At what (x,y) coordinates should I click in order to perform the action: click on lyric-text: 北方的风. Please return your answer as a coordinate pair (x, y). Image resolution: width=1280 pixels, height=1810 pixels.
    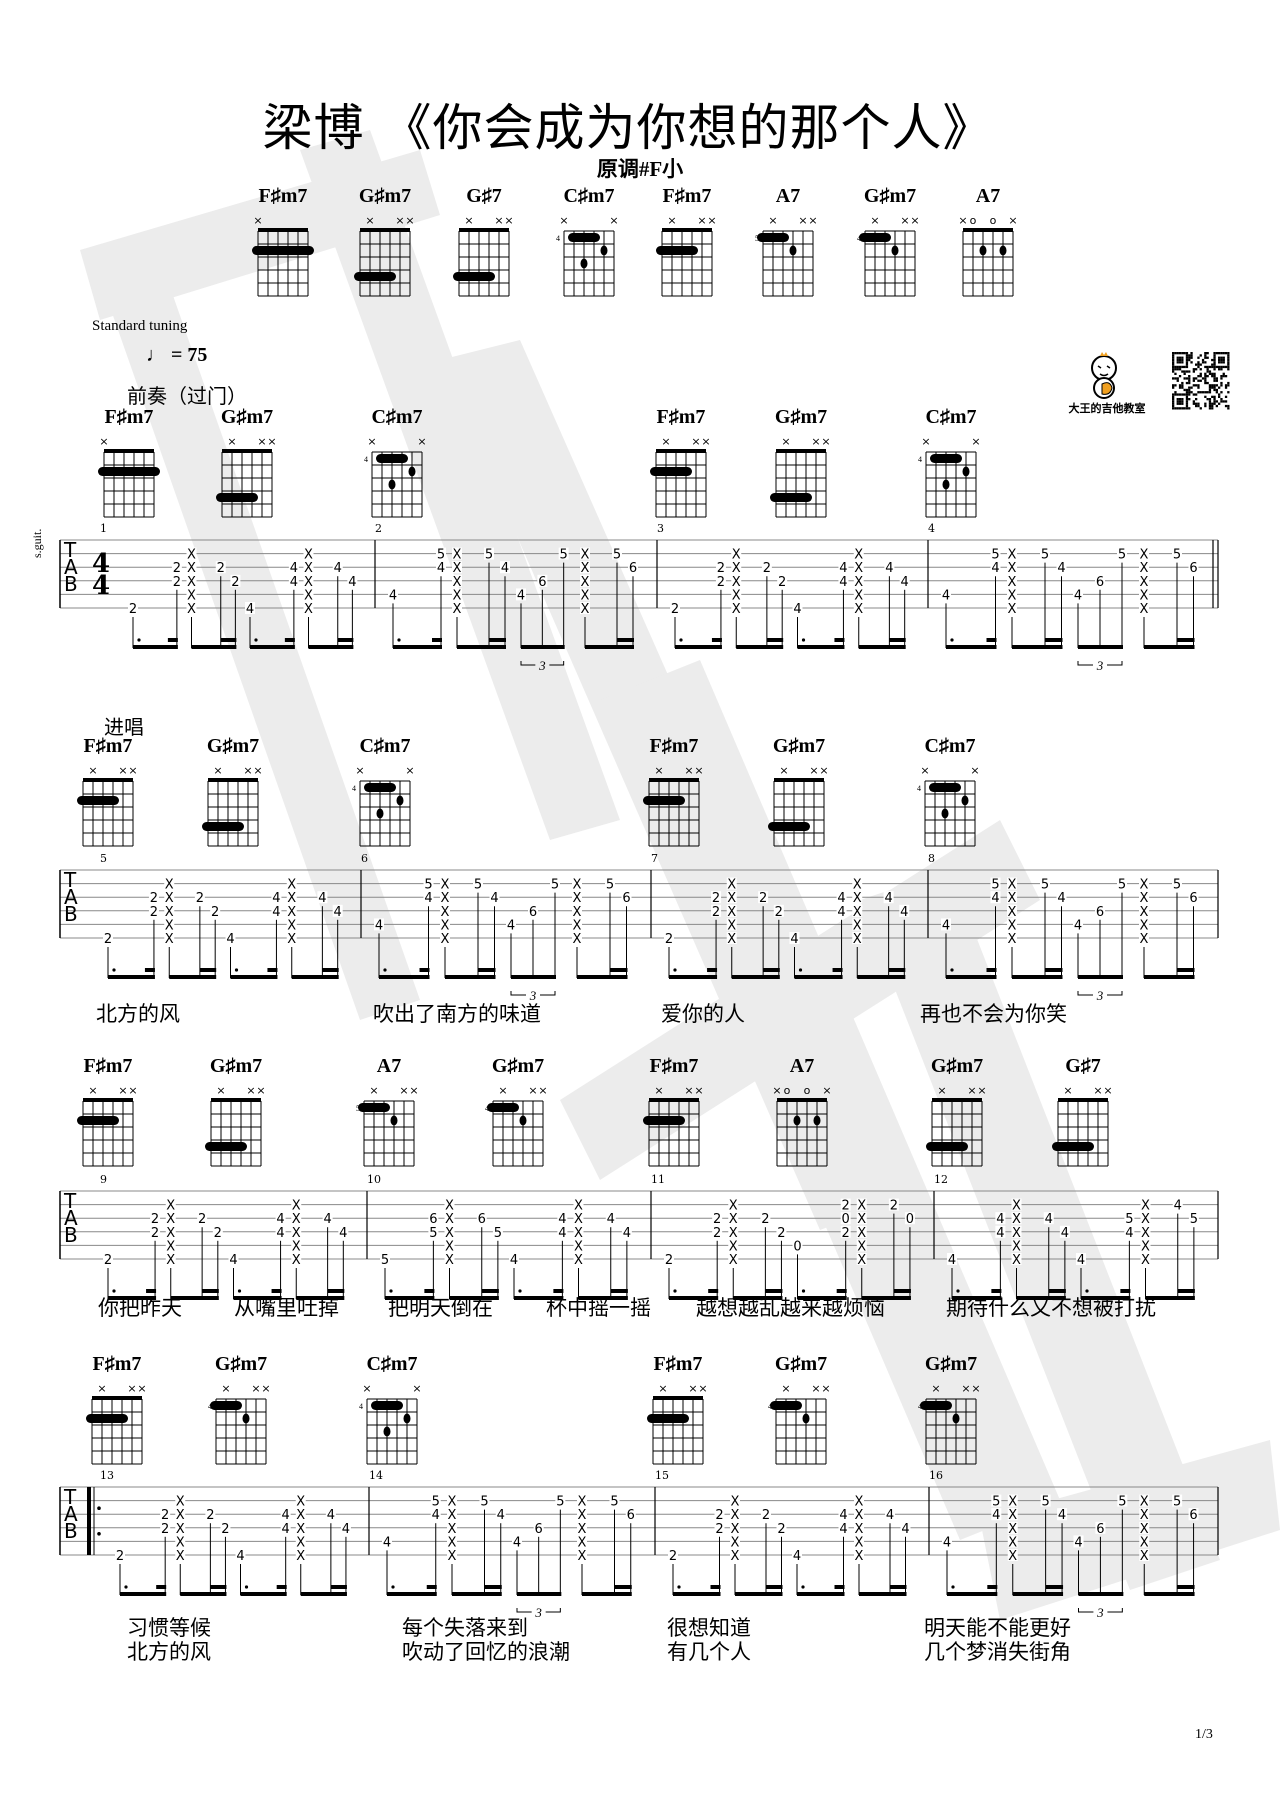
    Looking at the image, I should click on (169, 1652).